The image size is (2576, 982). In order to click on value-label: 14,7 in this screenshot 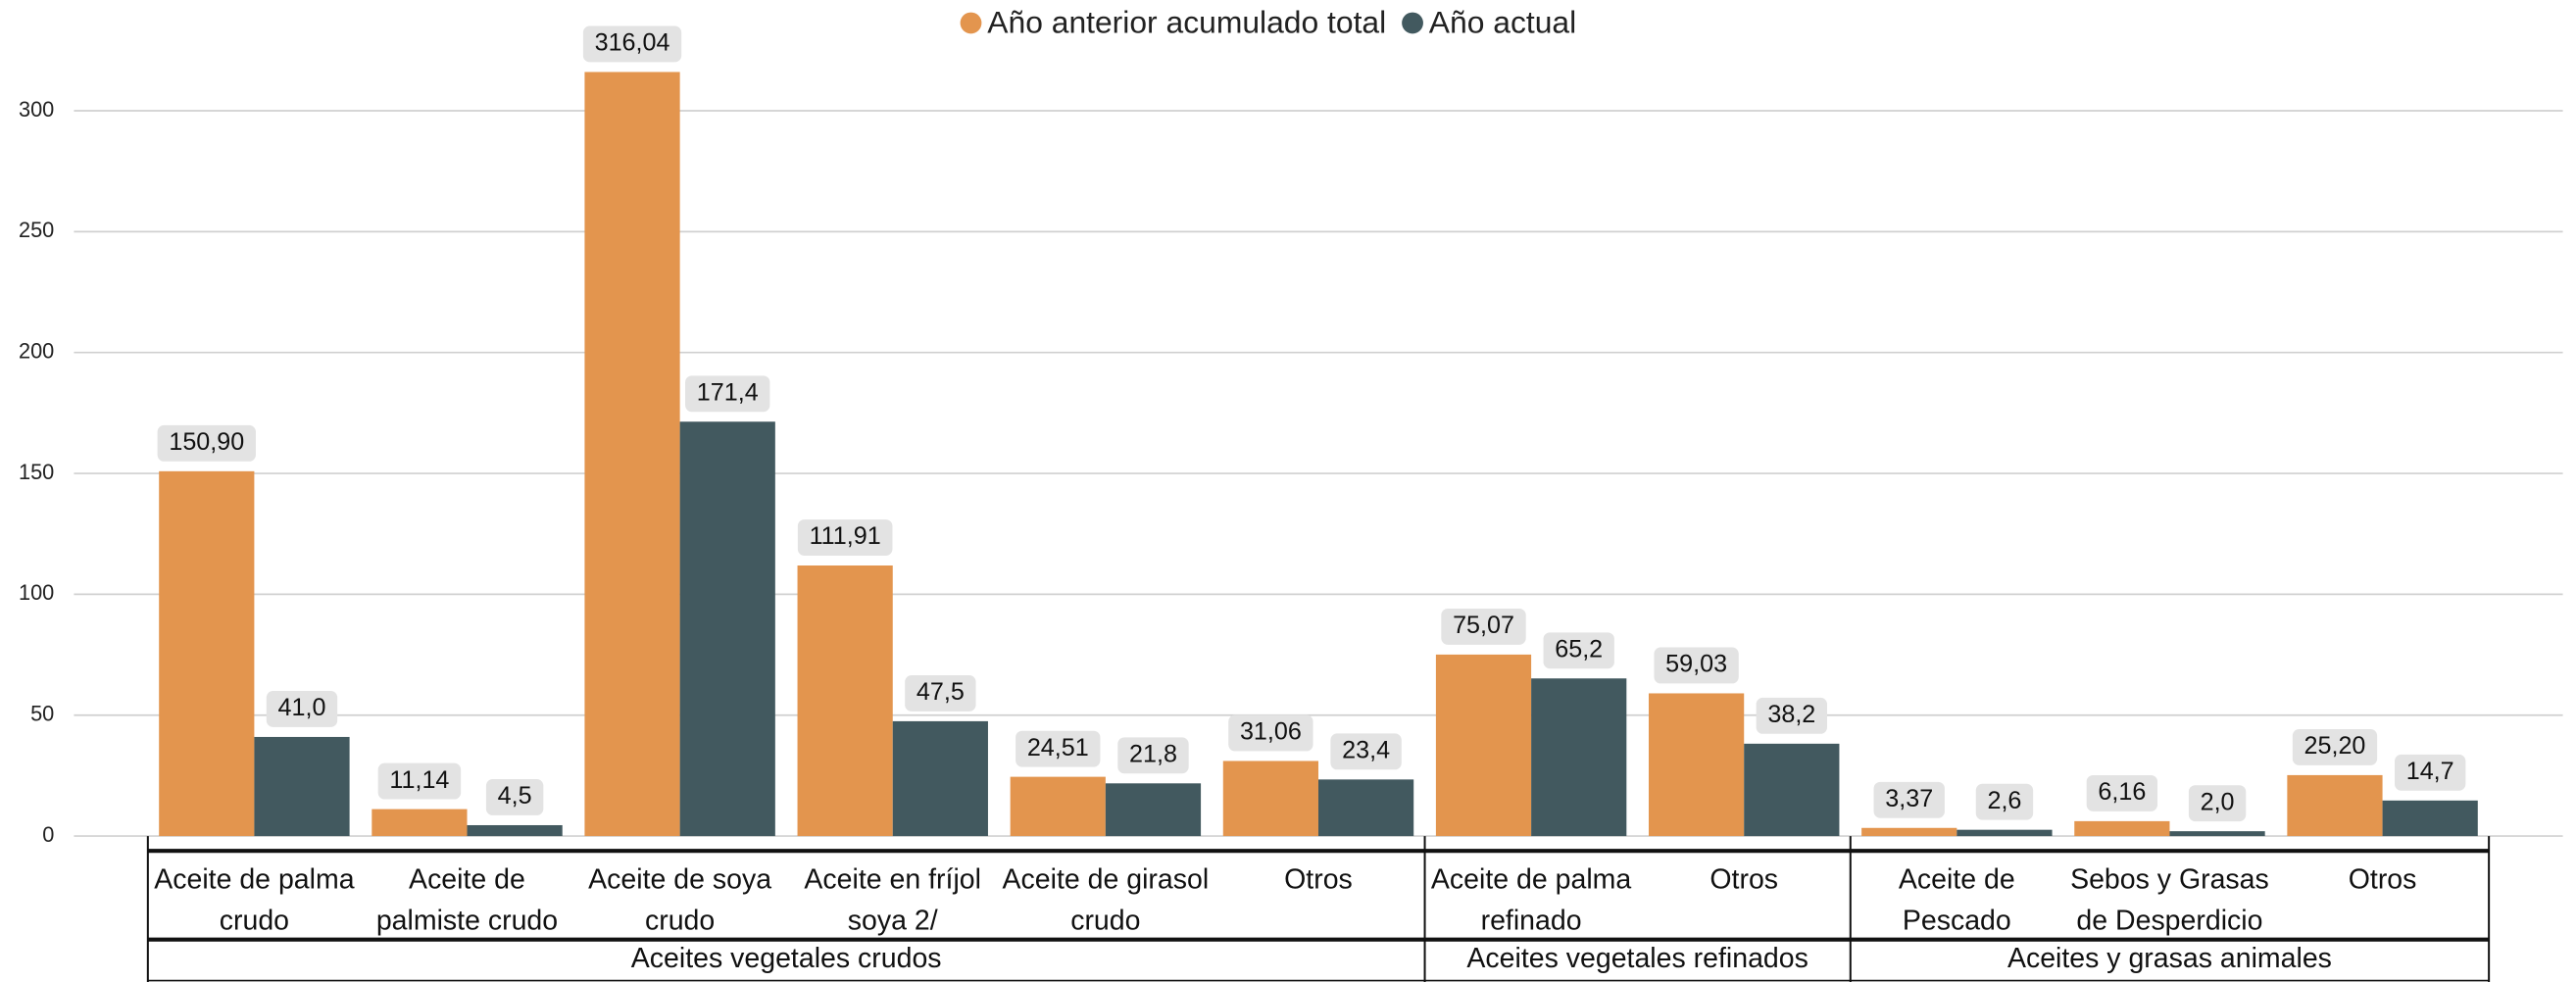, I will do `click(2430, 772)`.